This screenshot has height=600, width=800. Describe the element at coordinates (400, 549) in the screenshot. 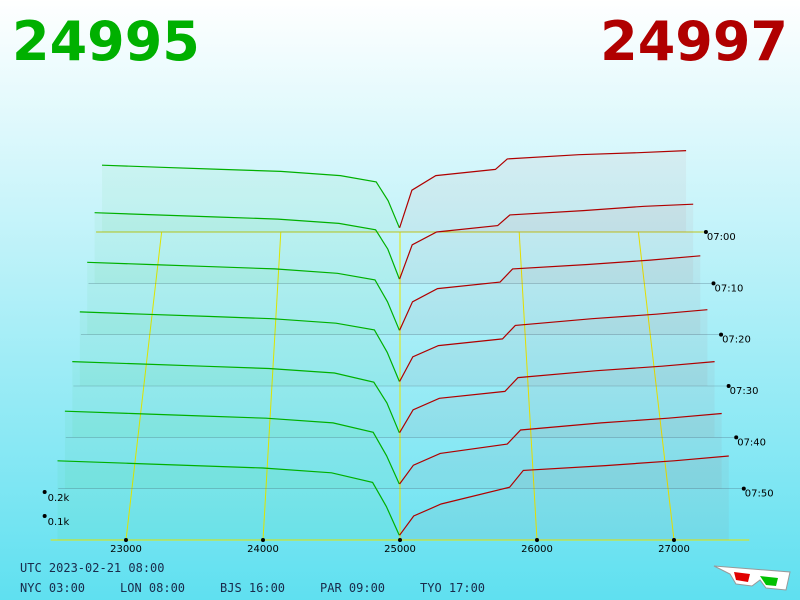

I see `x-tick-label: 25000` at that location.